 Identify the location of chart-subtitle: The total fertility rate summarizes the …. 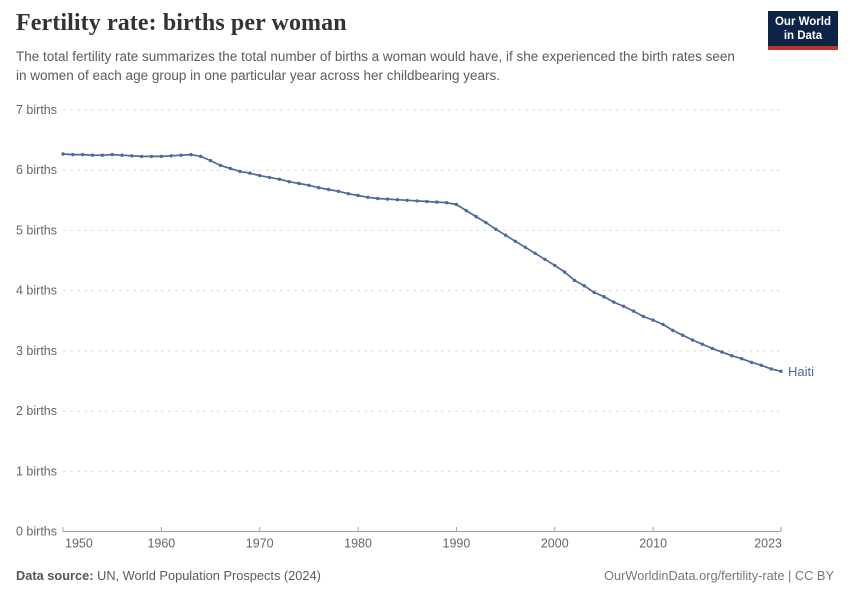
(375, 66).